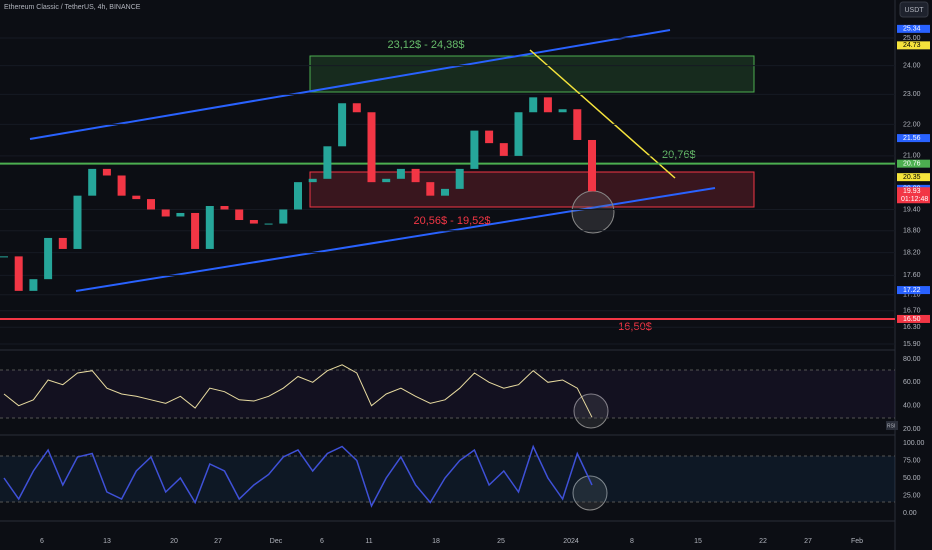 This screenshot has width=932, height=550. Describe the element at coordinates (532, 74) in the screenshot. I see `resistance-zone` at that location.